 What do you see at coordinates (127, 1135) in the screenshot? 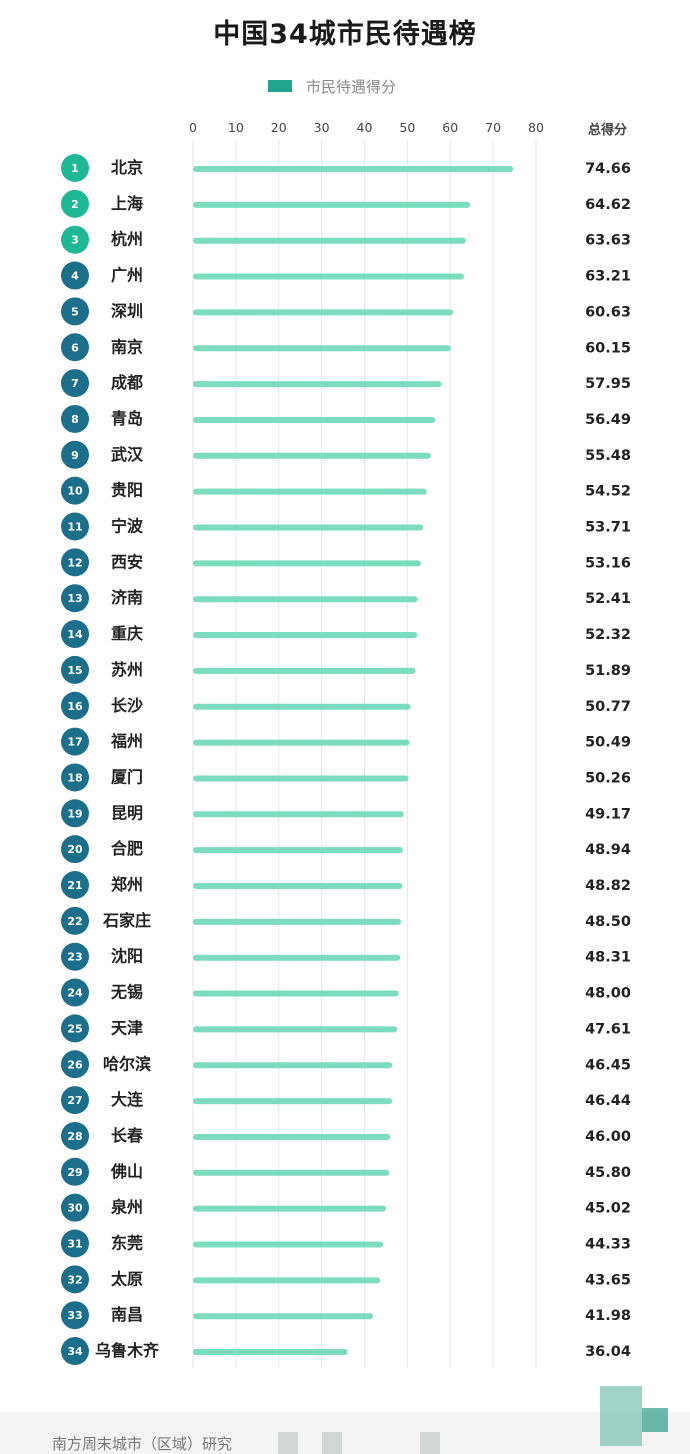
I see `city-label: 长春` at bounding box center [127, 1135].